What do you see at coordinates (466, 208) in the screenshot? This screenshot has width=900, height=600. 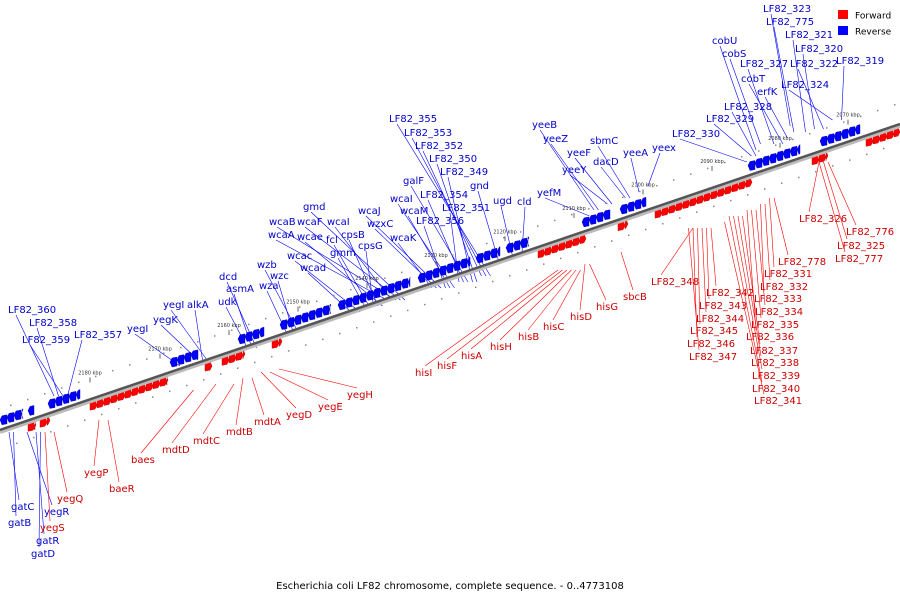 I see `reverse-gene-label: LF82_351` at bounding box center [466, 208].